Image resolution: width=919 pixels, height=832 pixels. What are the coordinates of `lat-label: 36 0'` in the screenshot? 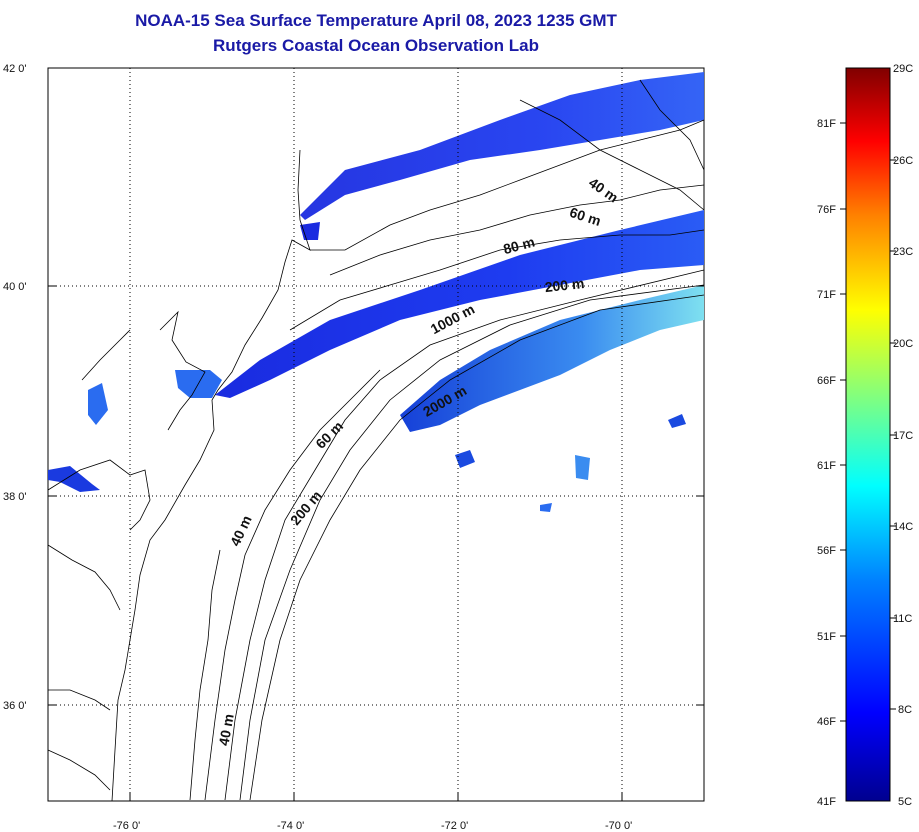 It's located at (15, 706).